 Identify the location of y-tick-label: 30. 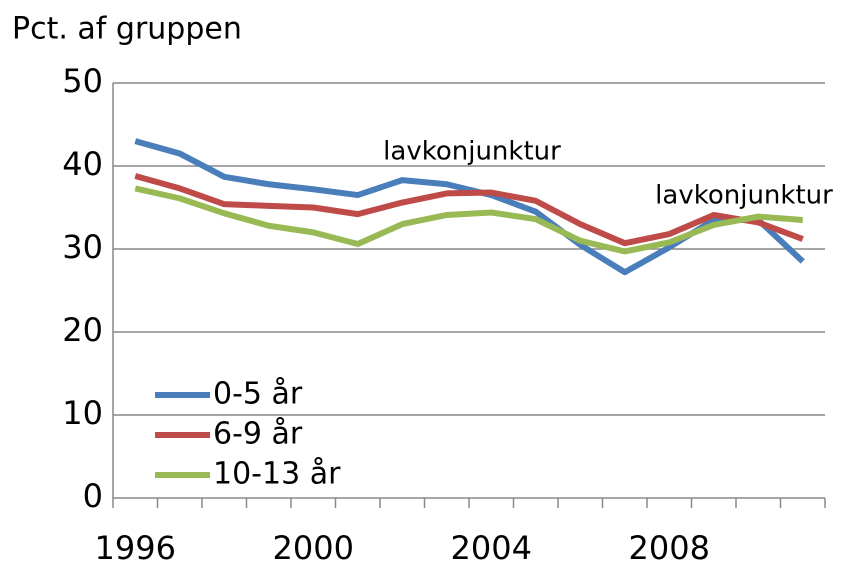
(82, 247).